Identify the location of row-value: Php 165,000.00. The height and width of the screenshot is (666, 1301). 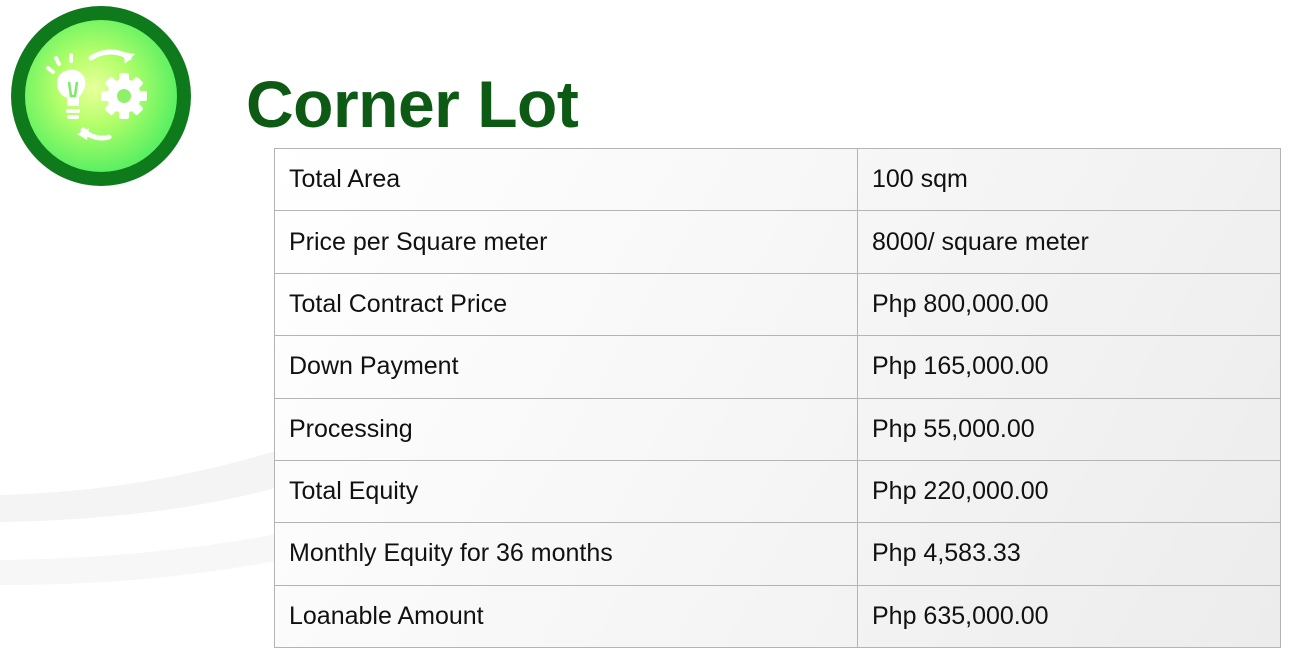
(1069, 367).